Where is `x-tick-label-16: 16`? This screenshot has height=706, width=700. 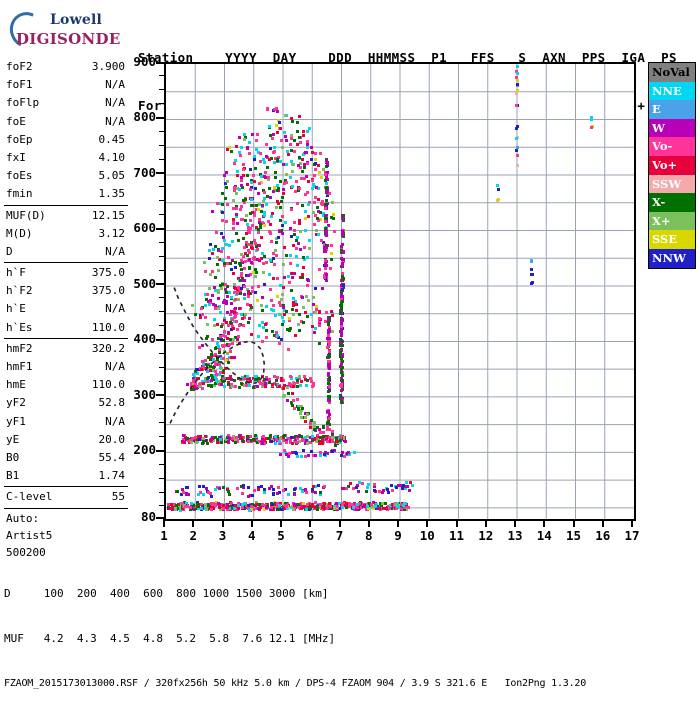 x-tick-label-16: 16 is located at coordinates (603, 535).